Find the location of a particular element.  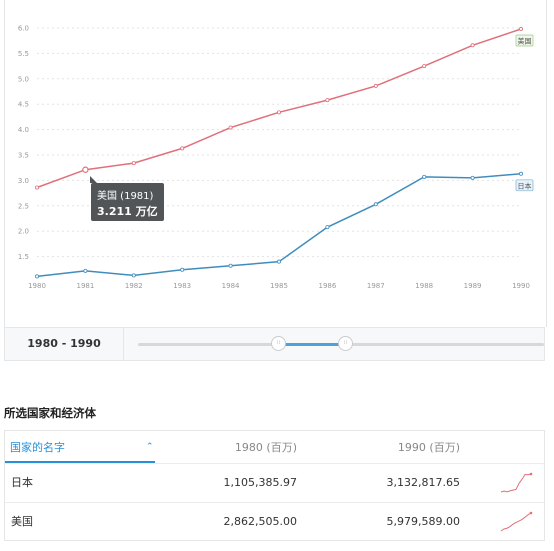

x-tick-label: 1983 is located at coordinates (182, 286).